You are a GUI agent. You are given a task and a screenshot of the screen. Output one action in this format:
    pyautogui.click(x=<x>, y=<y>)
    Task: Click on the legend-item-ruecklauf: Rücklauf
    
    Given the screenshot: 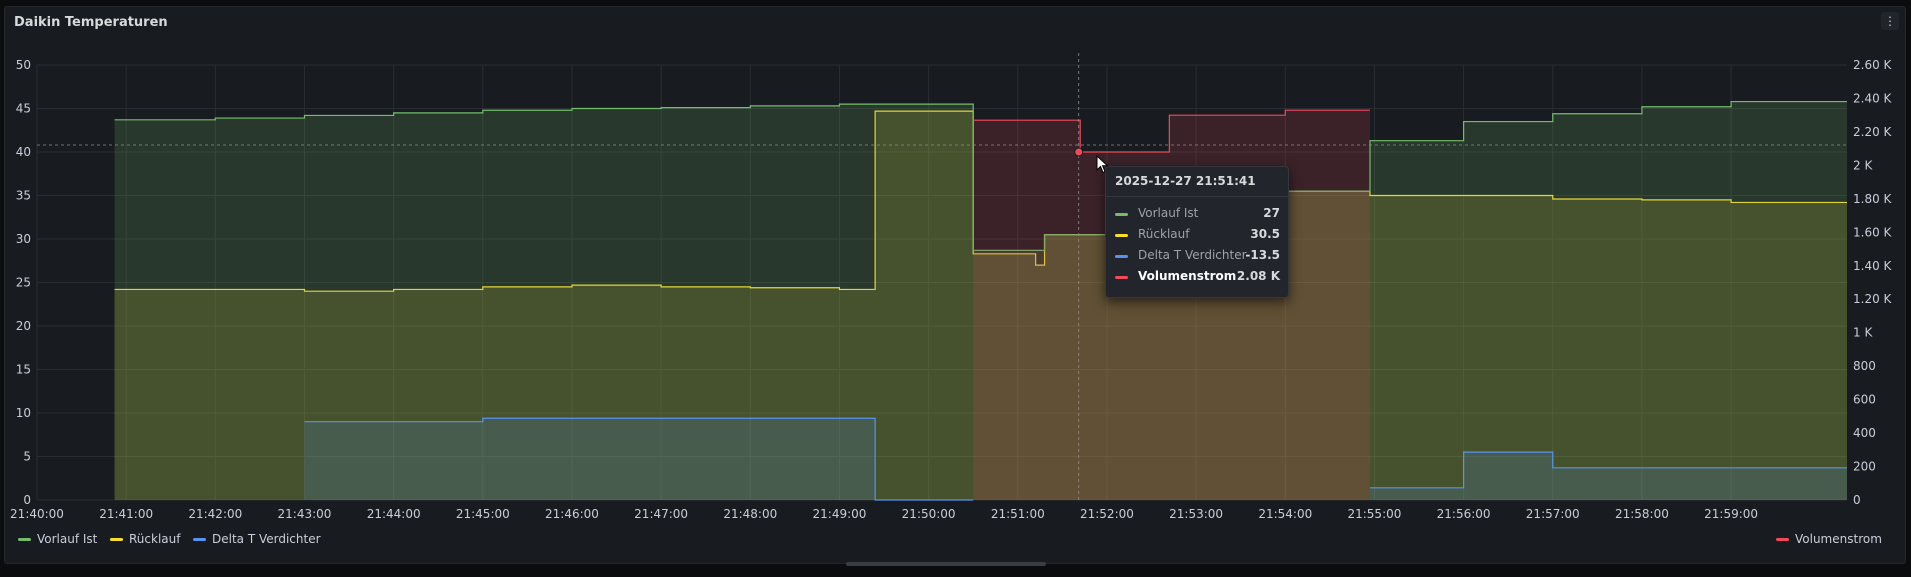 What is the action you would take?
    pyautogui.click(x=145, y=539)
    